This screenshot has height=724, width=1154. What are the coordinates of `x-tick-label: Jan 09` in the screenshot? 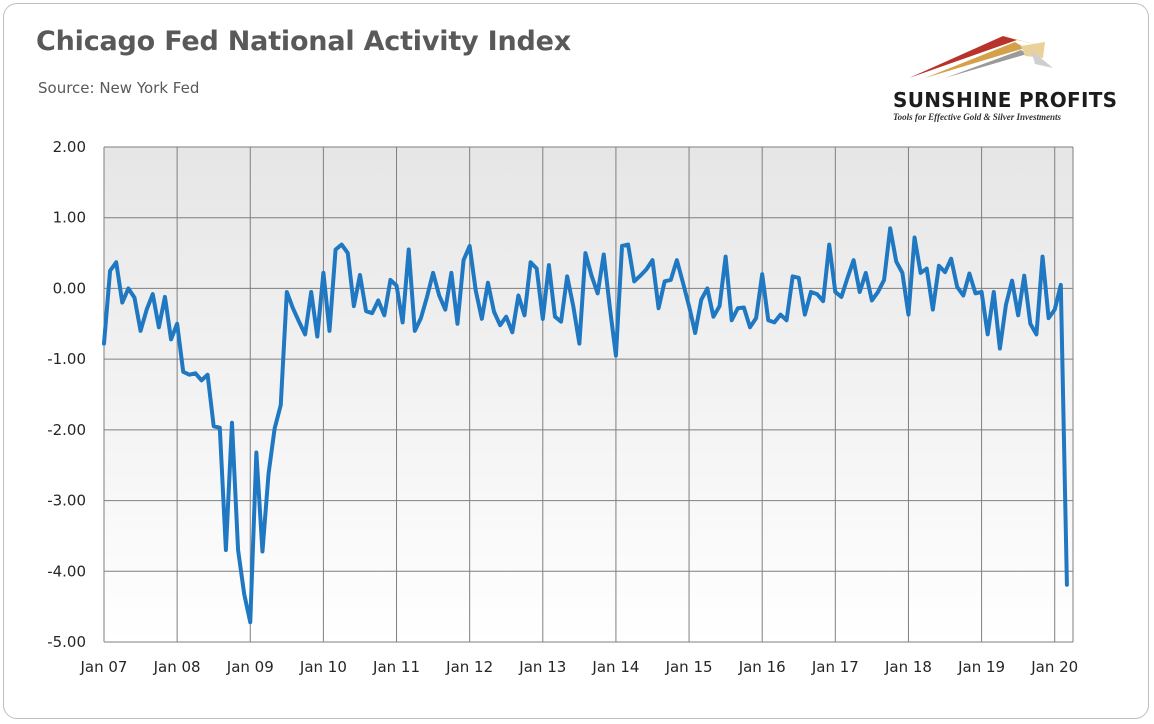 It's located at (250, 667).